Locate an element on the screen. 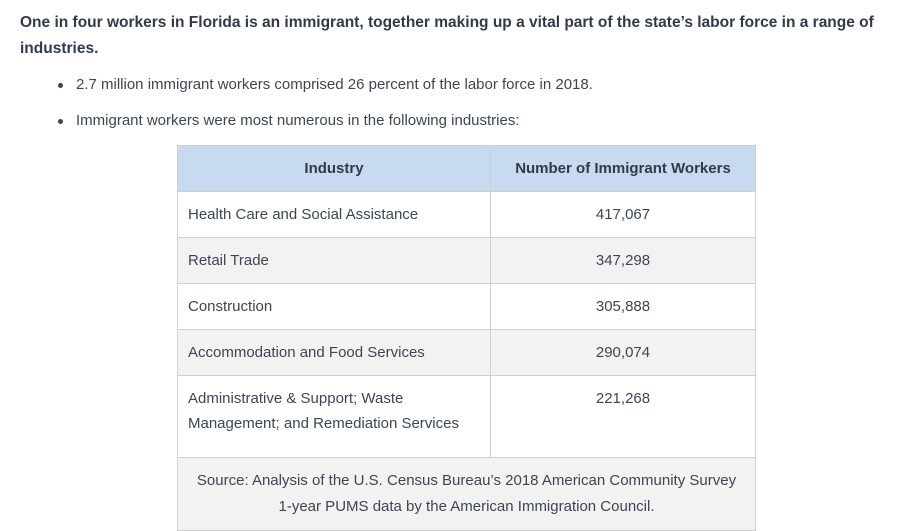  workers-cell: 221,268 is located at coordinates (623, 416).